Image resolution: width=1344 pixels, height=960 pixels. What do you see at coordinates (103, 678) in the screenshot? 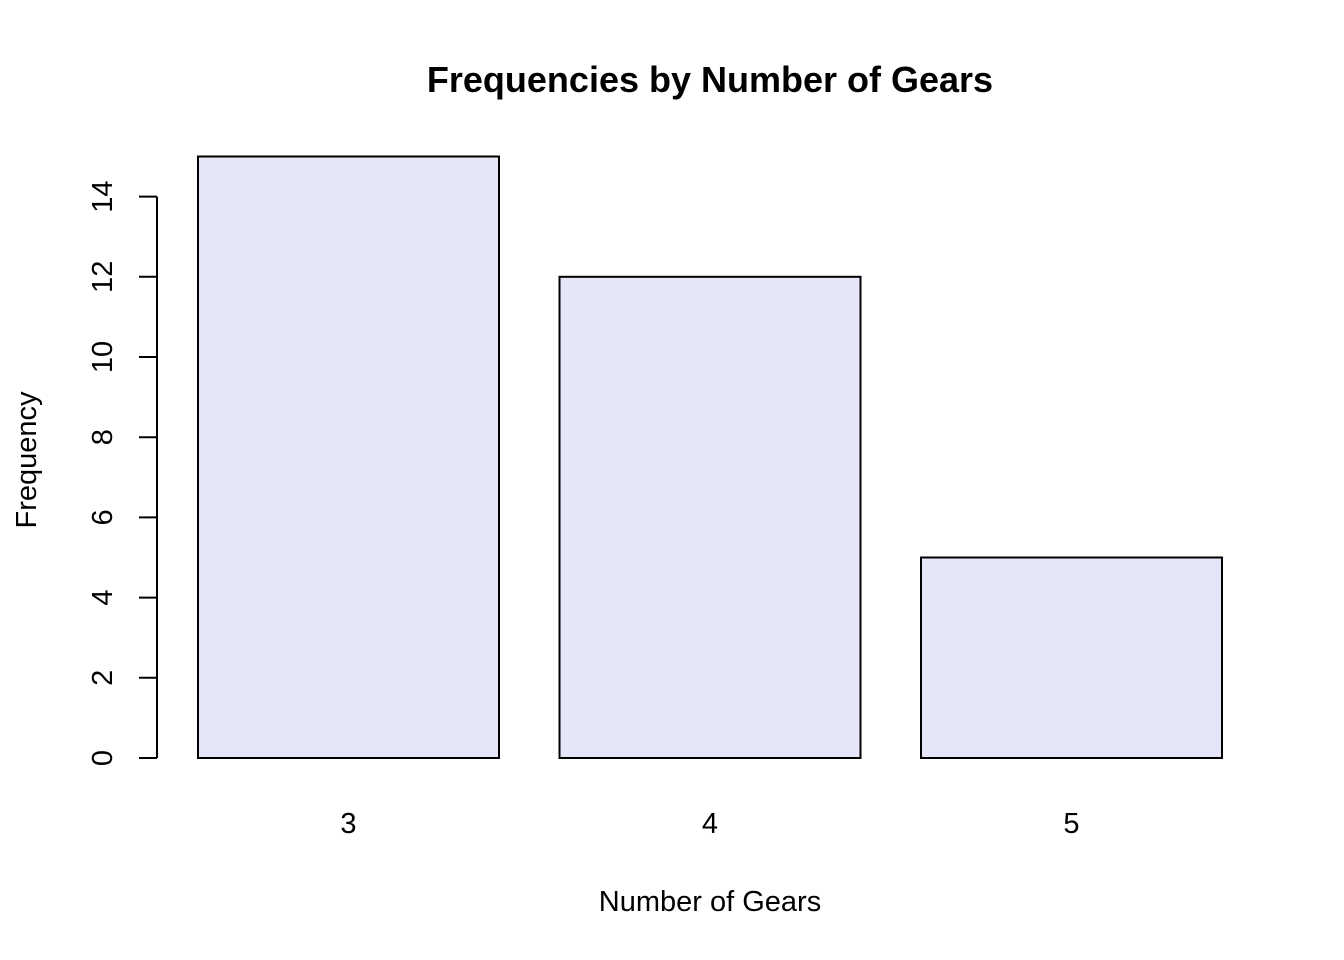
I see `y-tick-label: 2` at bounding box center [103, 678].